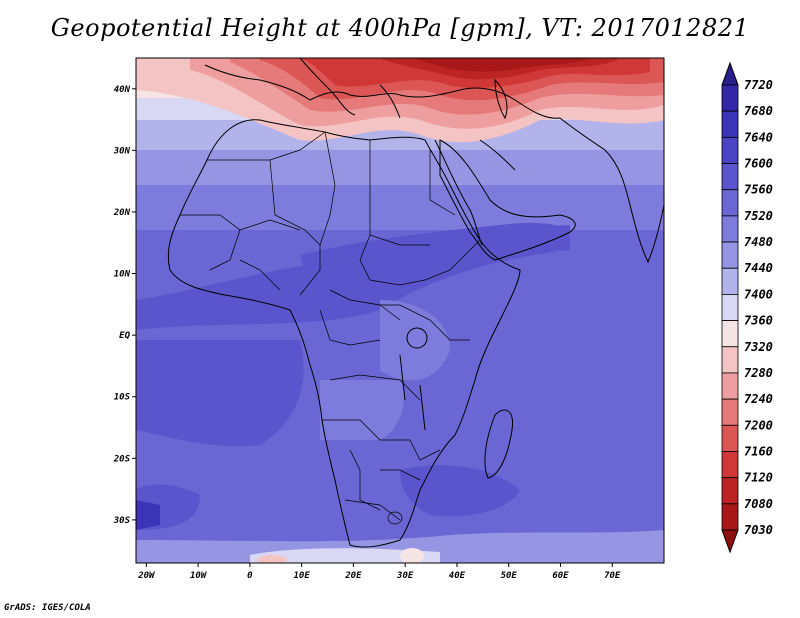 This screenshot has width=800, height=618. Describe the element at coordinates (47, 608) in the screenshot. I see `grads-credit: GrADS: IGES/COLA` at that location.